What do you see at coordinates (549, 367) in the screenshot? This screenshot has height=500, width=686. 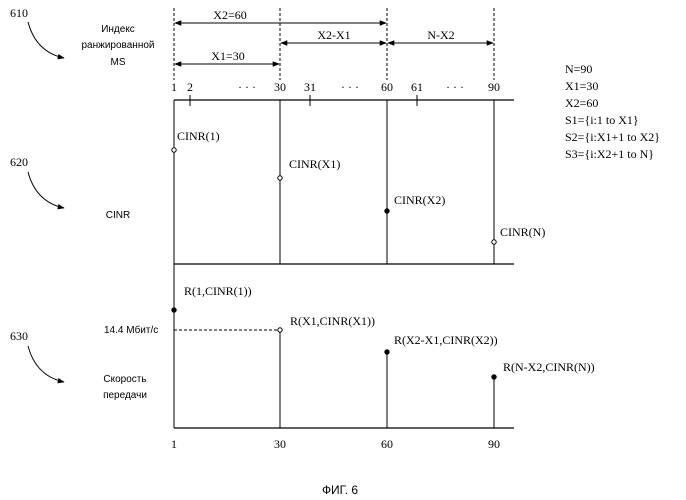 I see `rate-label-90: R(N-X2,CINR(N))` at bounding box center [549, 367].